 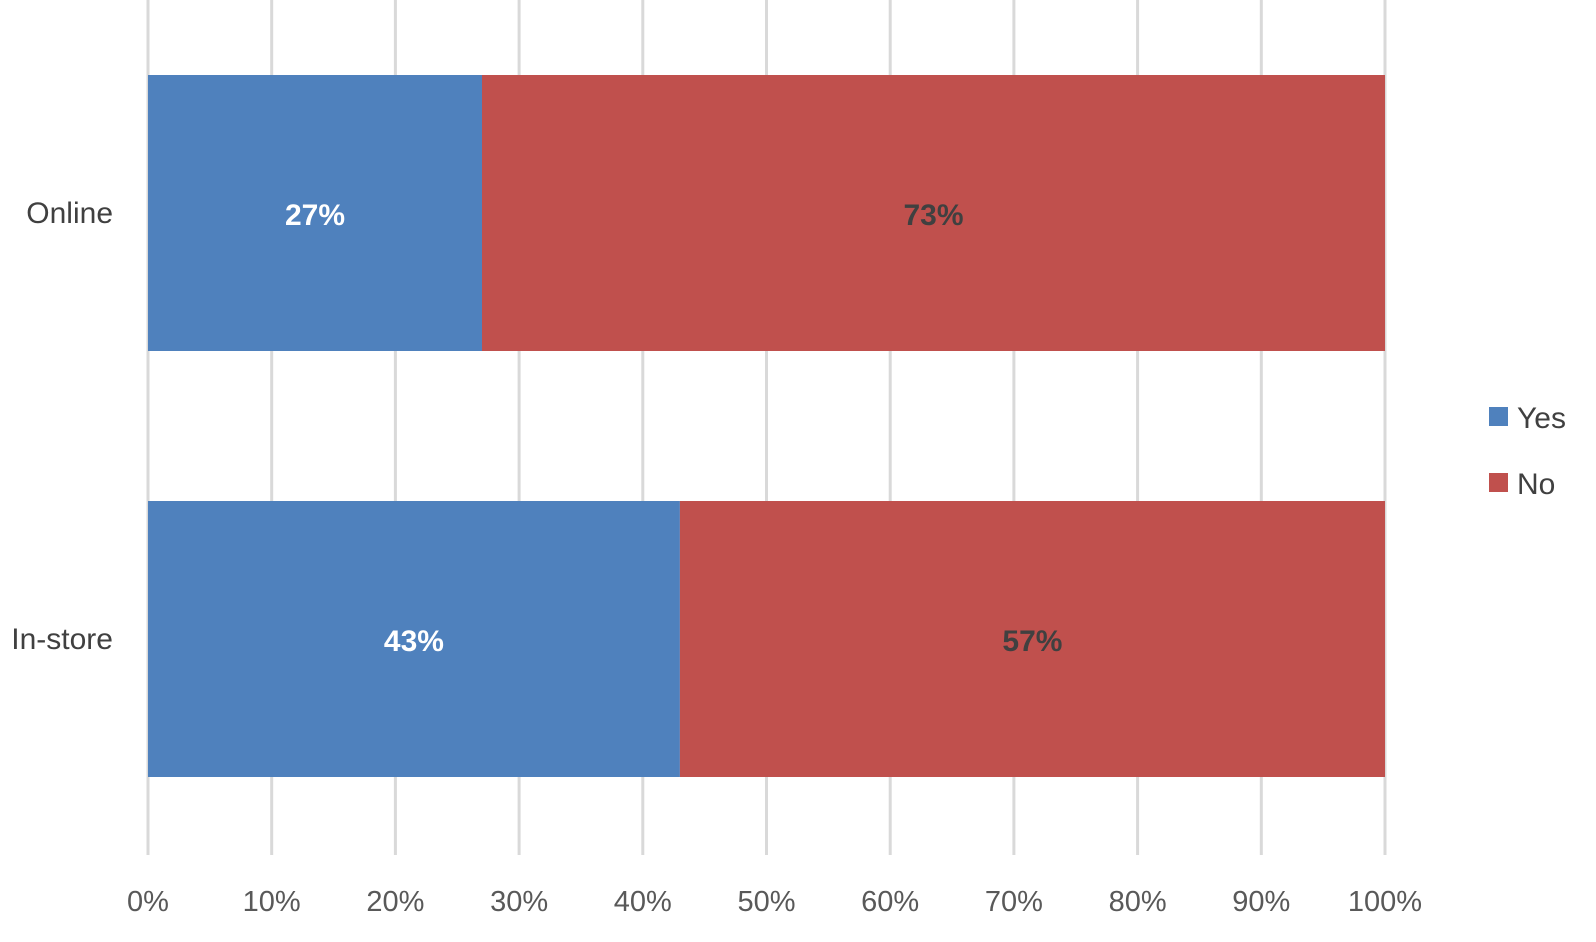 What do you see at coordinates (272, 902) in the screenshot?
I see `x-tick-label: 10%` at bounding box center [272, 902].